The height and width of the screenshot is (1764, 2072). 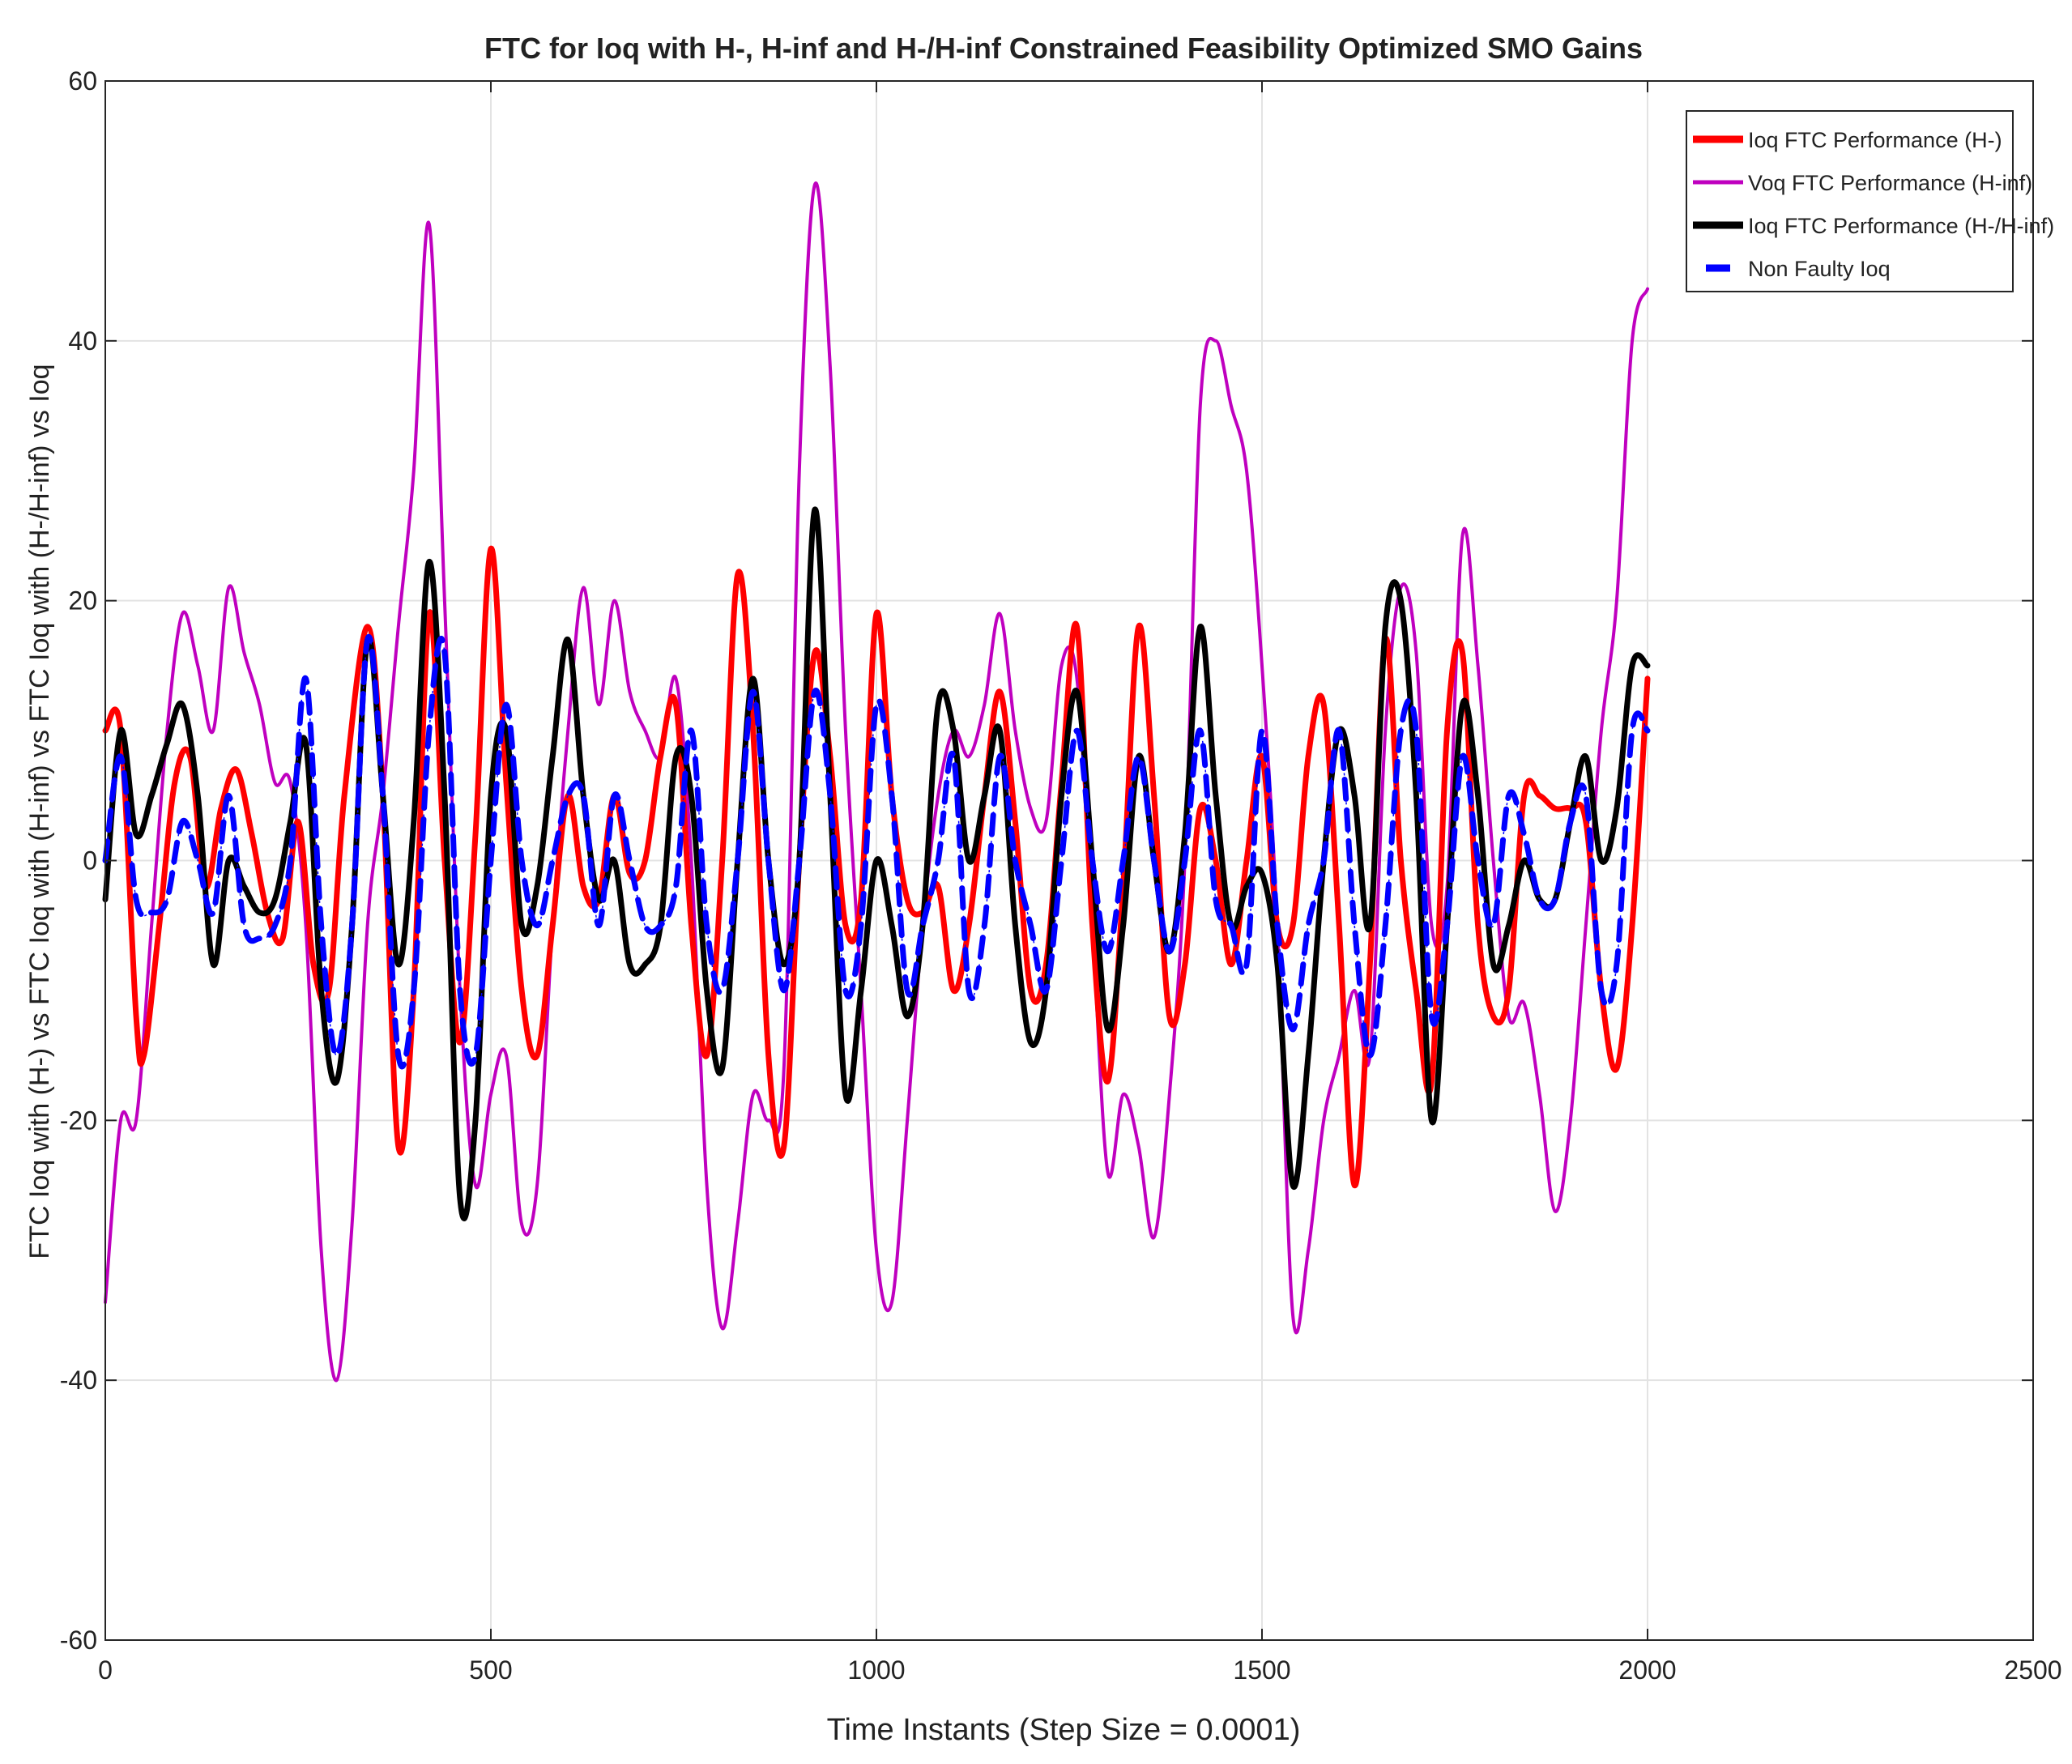 What do you see at coordinates (1875, 140) in the screenshot?
I see `legend-label-1: Ioq FTC Performance (H-)` at bounding box center [1875, 140].